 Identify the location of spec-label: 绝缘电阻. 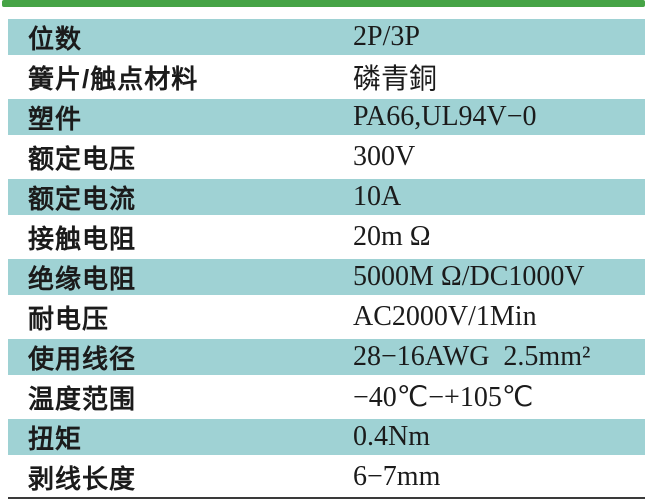
(82, 278).